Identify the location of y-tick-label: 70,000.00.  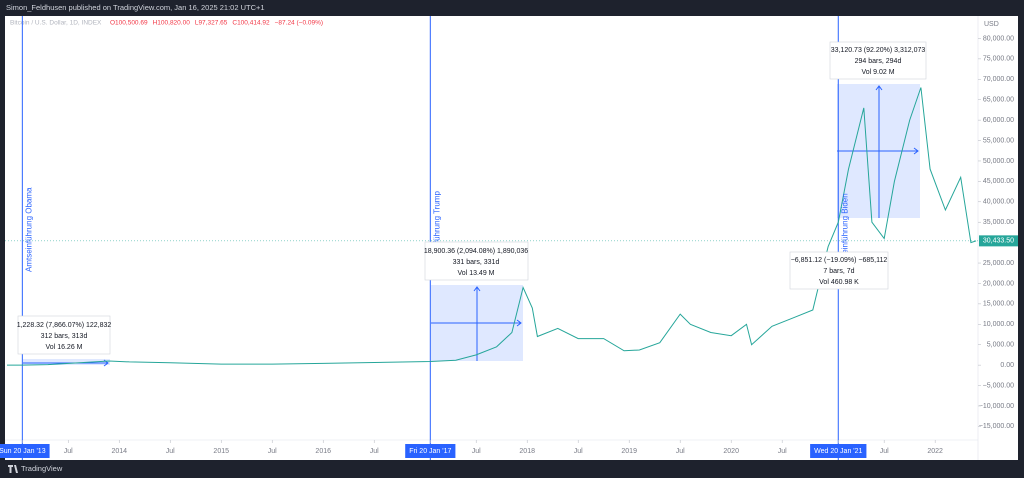
(998, 79).